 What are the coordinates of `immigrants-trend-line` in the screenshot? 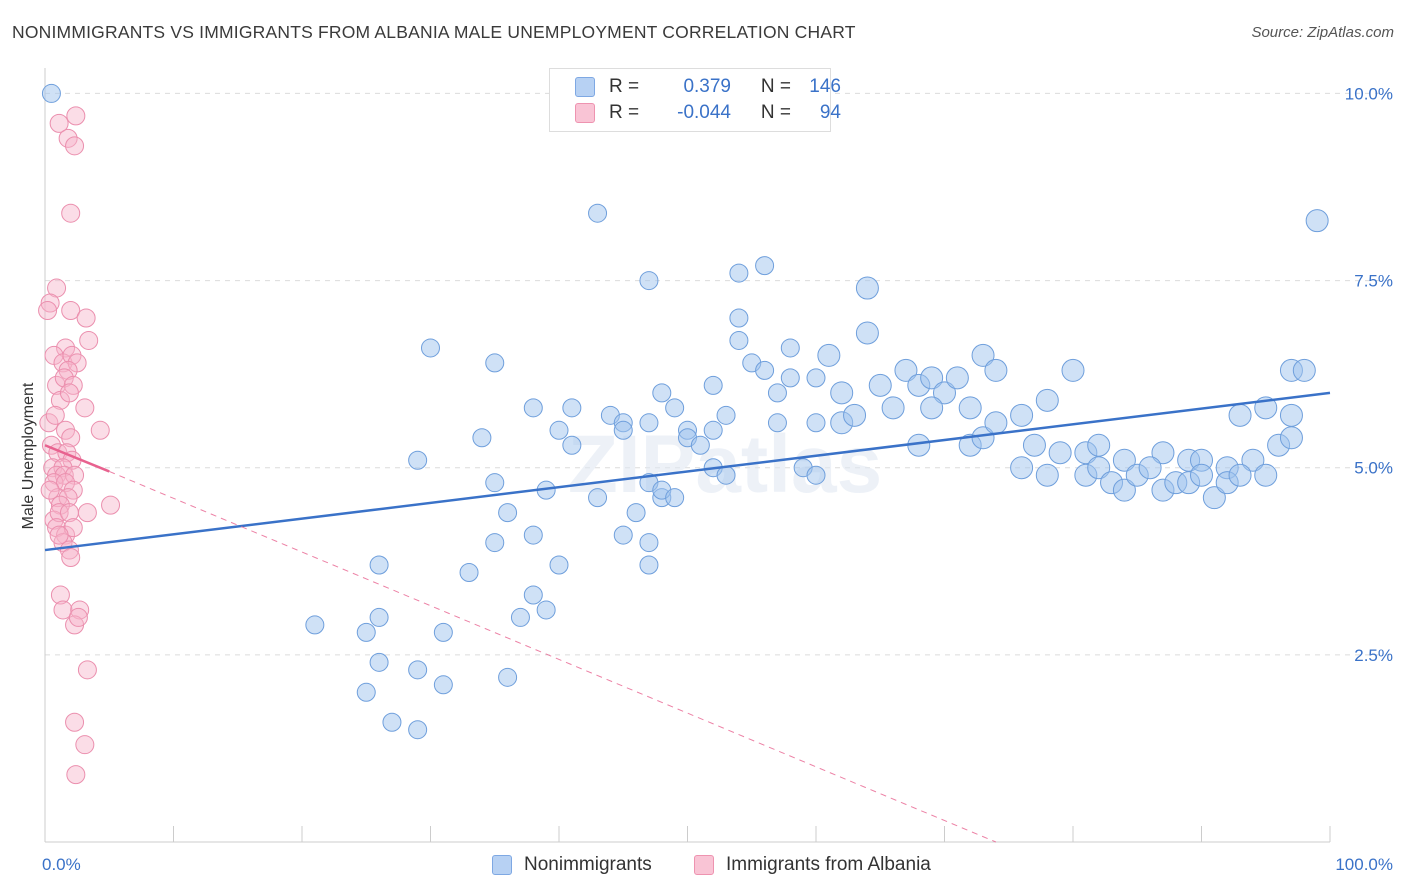 It's located at (77, 458).